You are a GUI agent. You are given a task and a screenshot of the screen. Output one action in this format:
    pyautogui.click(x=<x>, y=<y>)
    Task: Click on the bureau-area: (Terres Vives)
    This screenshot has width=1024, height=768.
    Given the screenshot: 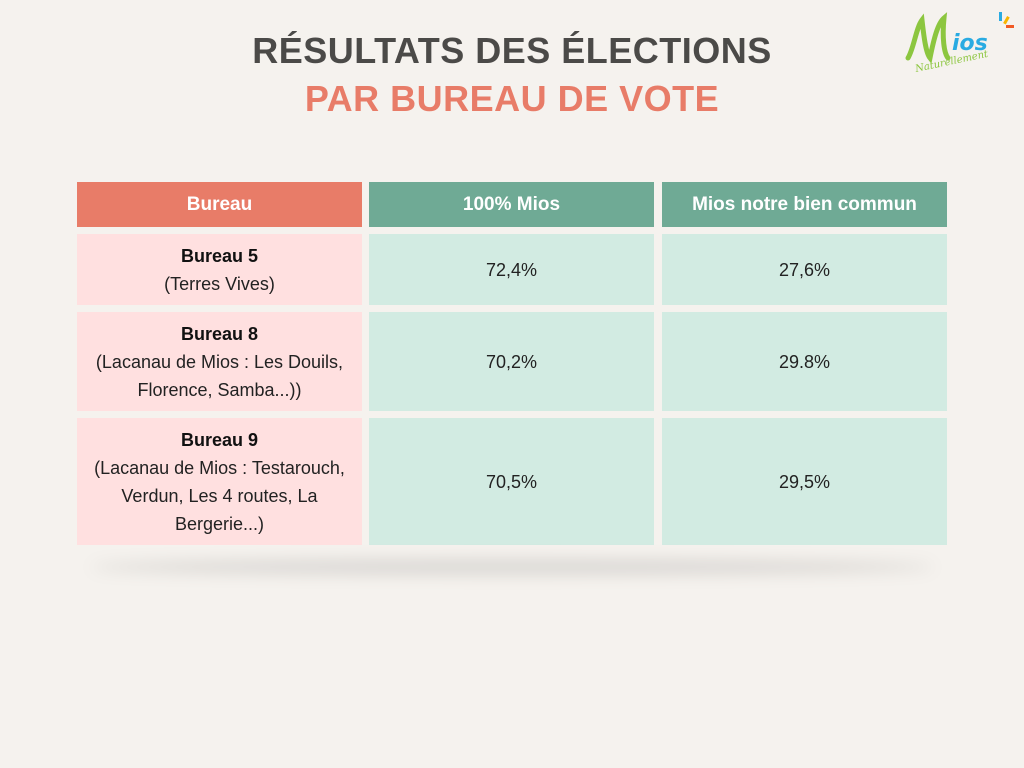 What is the action you would take?
    pyautogui.click(x=219, y=283)
    